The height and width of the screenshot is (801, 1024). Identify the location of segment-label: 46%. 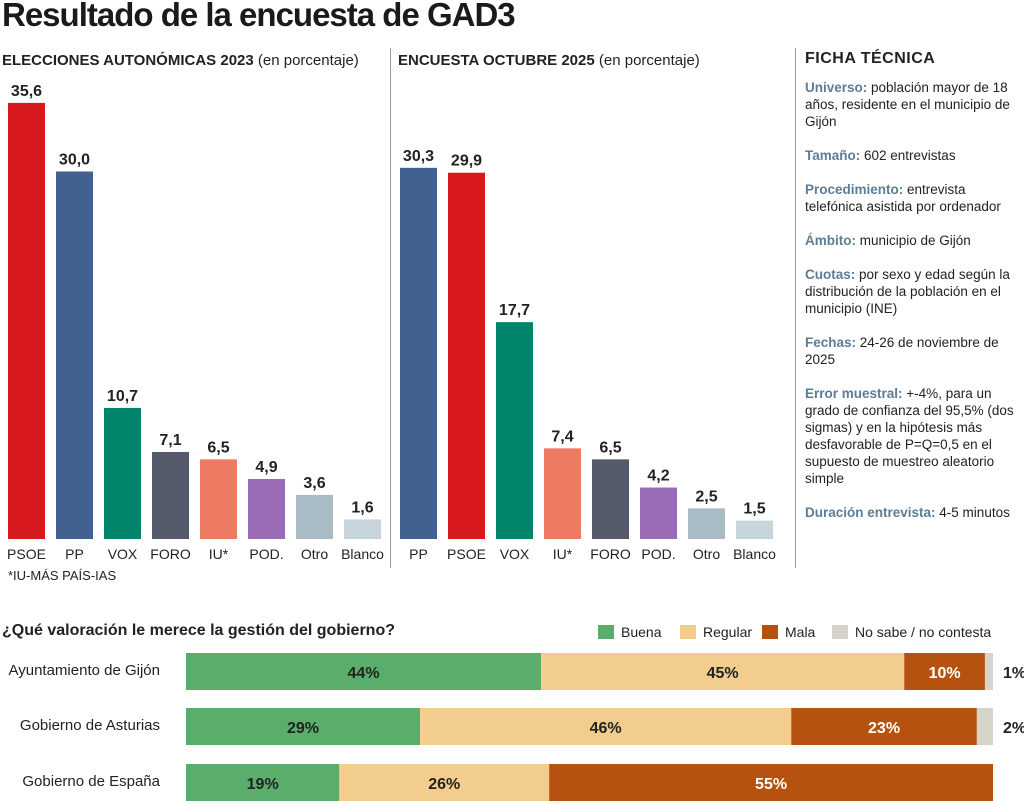
(606, 728).